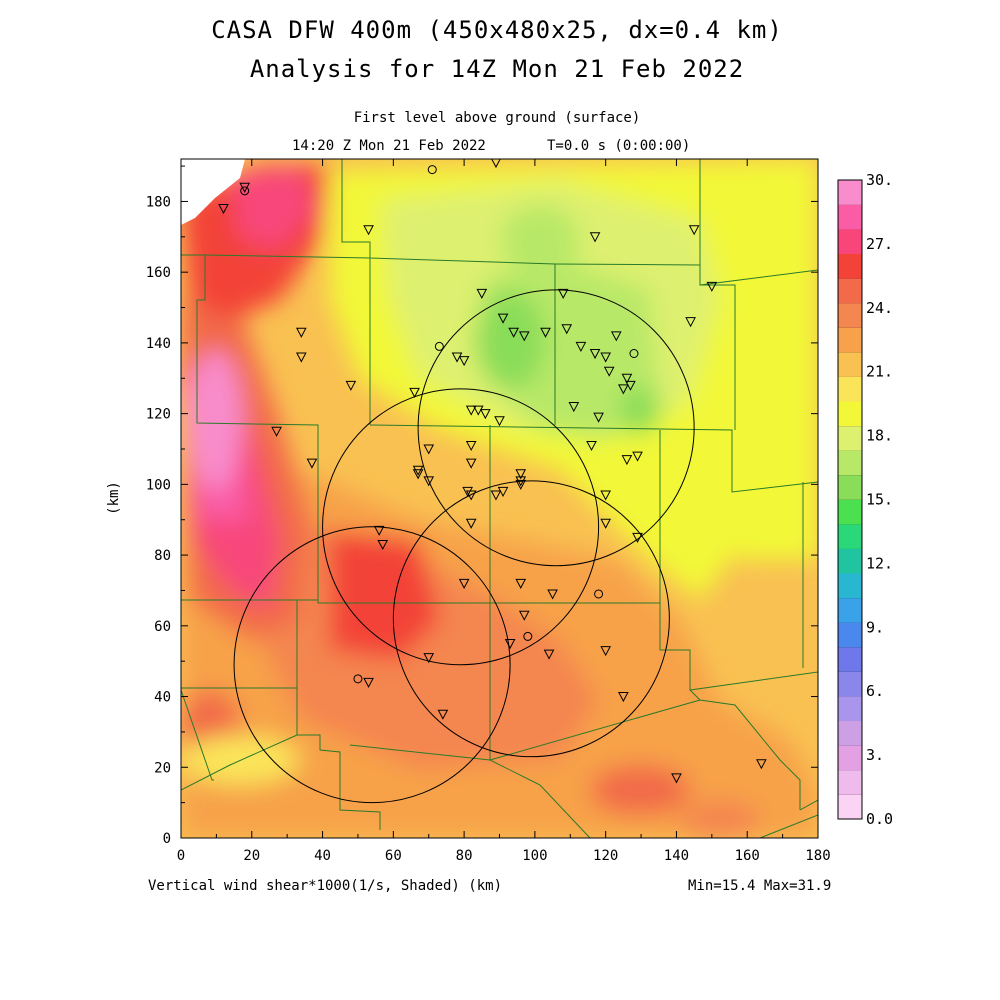  Describe the element at coordinates (879, 372) in the screenshot. I see `colorbar-label: 21.` at that location.